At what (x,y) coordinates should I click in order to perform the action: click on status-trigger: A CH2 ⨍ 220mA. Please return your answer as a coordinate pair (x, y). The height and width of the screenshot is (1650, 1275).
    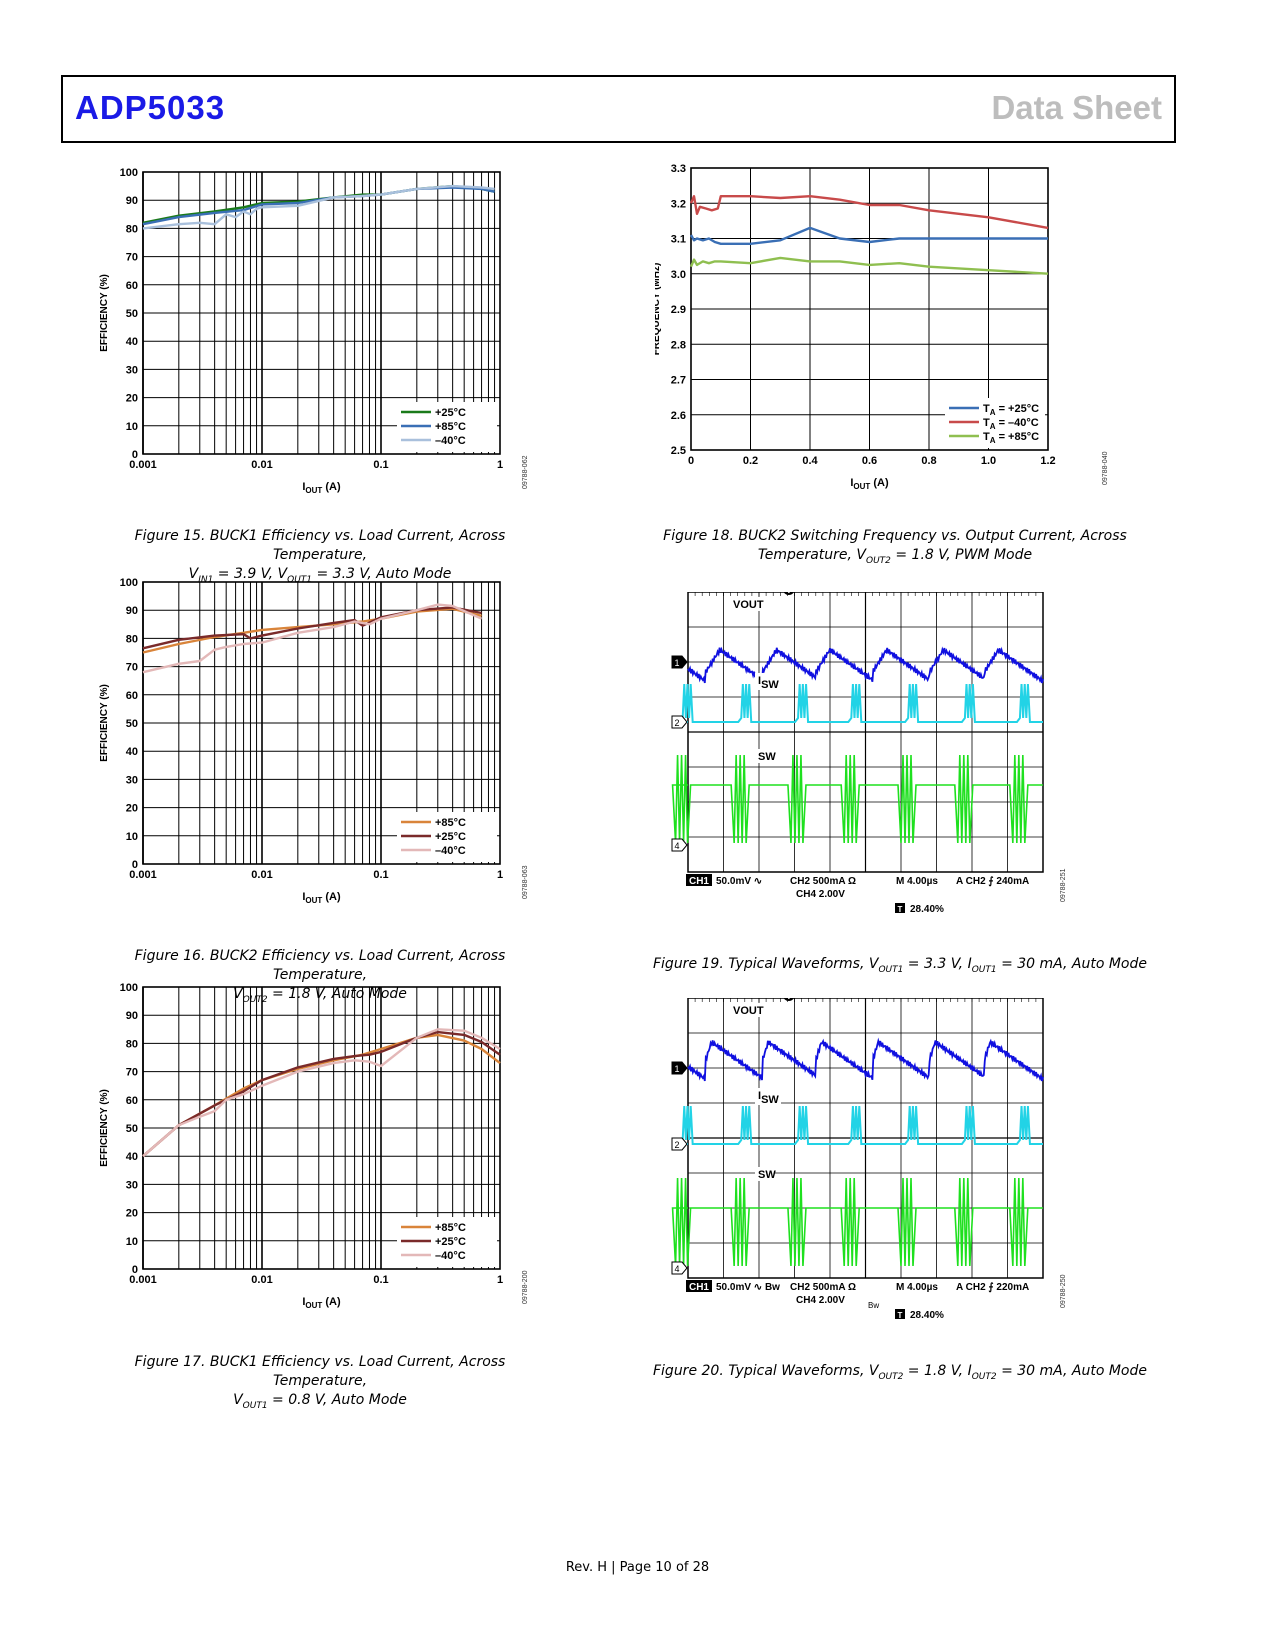
    Looking at the image, I should click on (992, 1287).